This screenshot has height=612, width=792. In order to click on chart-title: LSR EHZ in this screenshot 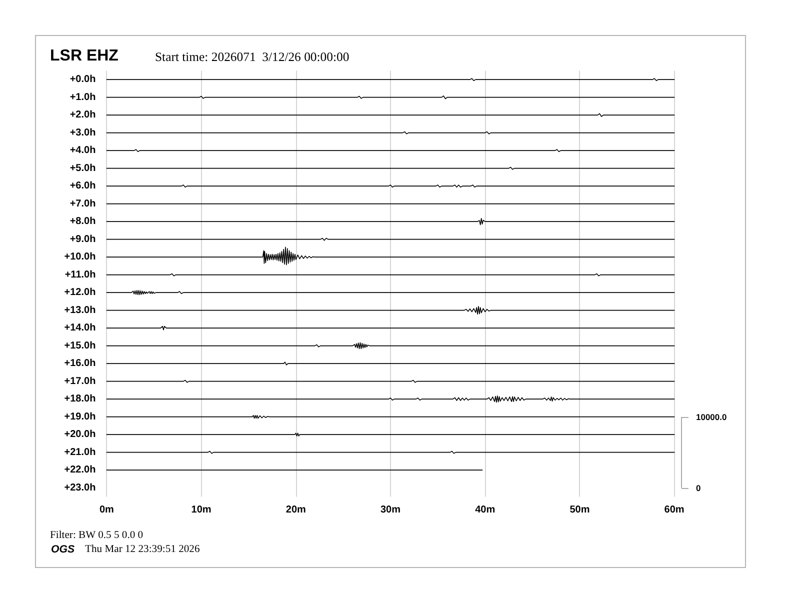, I will do `click(84, 56)`.